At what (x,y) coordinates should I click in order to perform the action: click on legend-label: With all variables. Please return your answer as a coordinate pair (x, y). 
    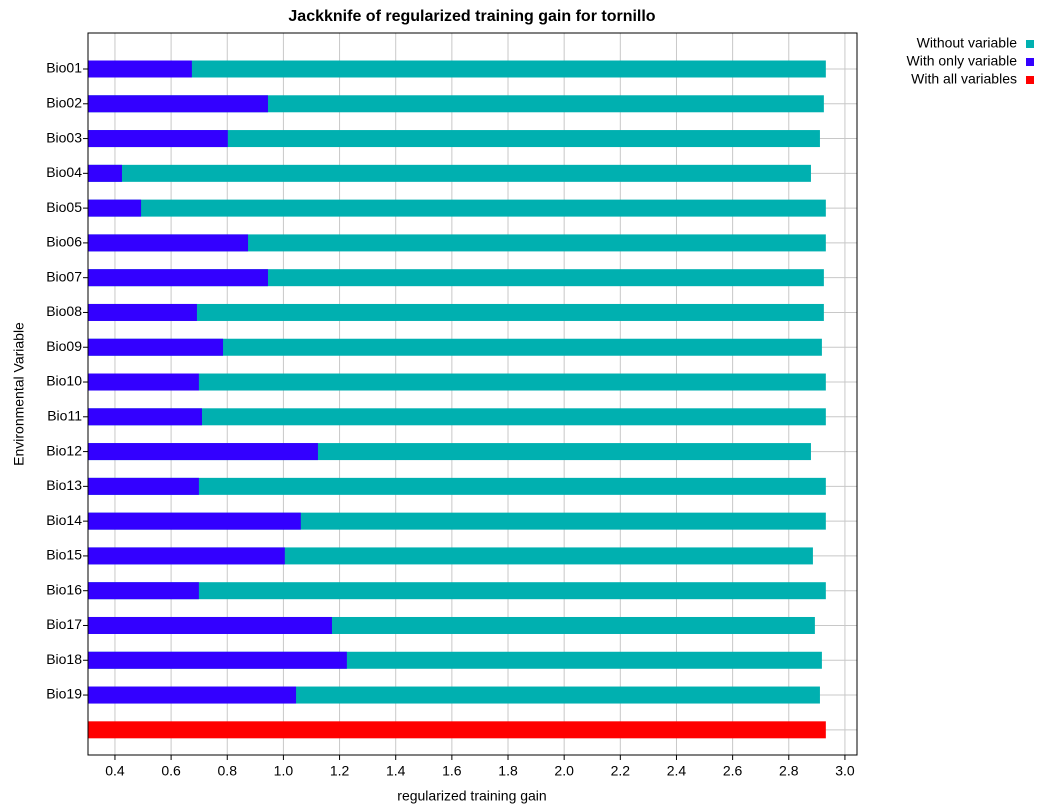
    Looking at the image, I should click on (964, 79).